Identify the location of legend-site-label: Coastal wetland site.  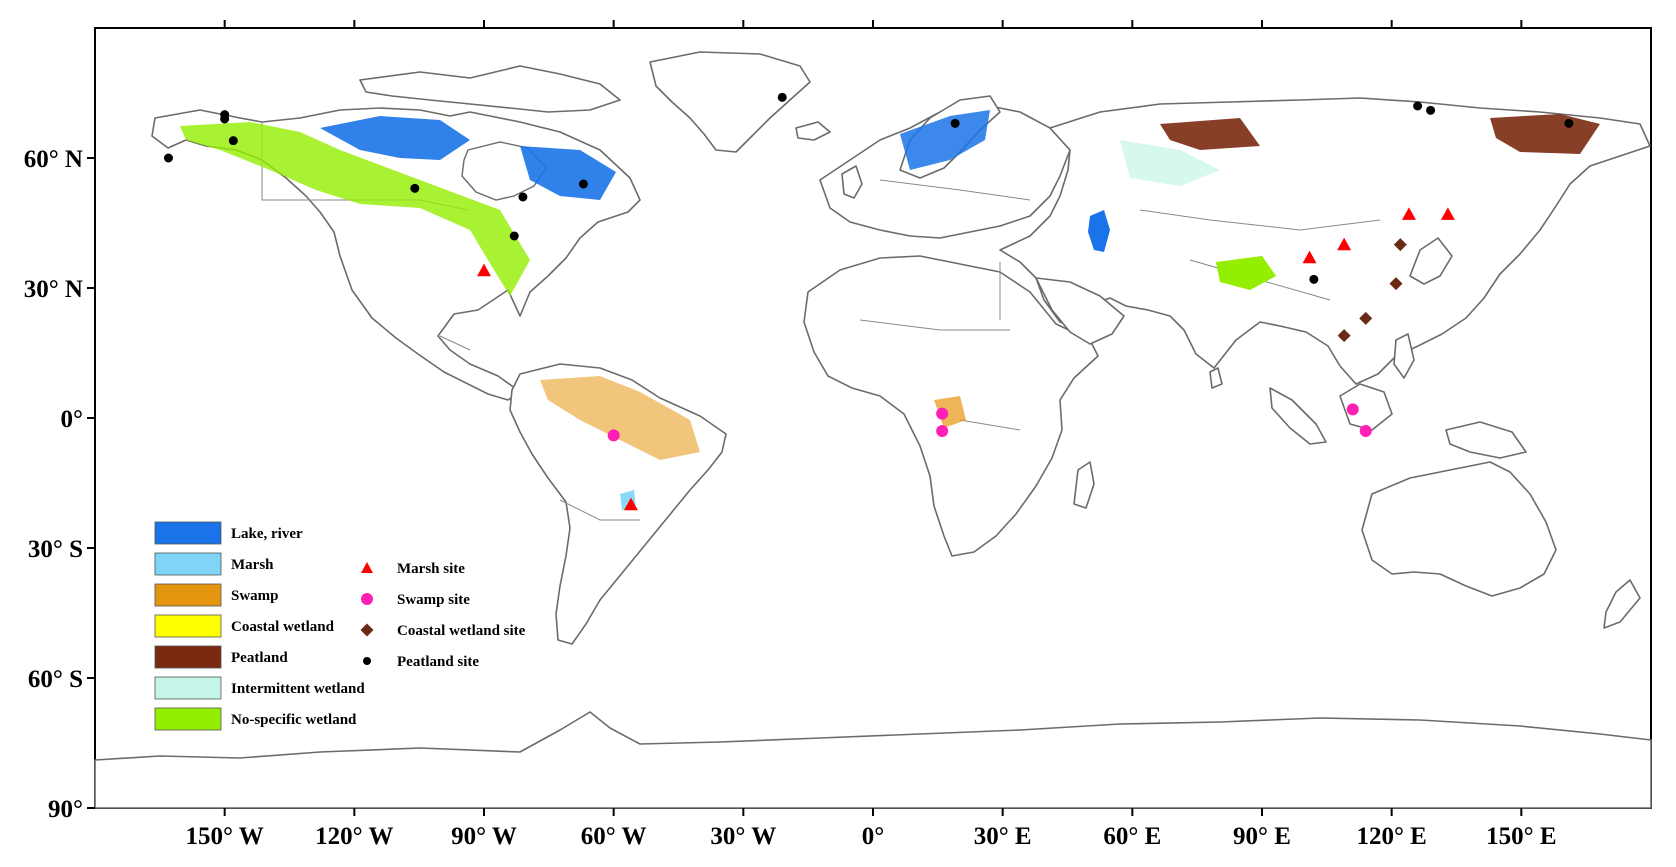
(461, 631).